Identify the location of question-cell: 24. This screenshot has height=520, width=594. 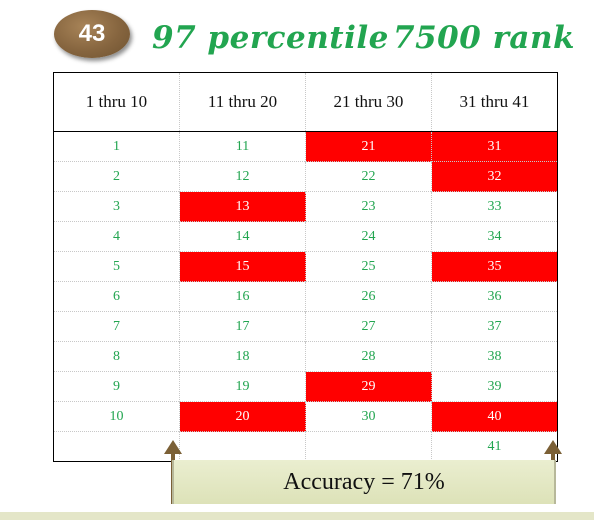
(368, 236).